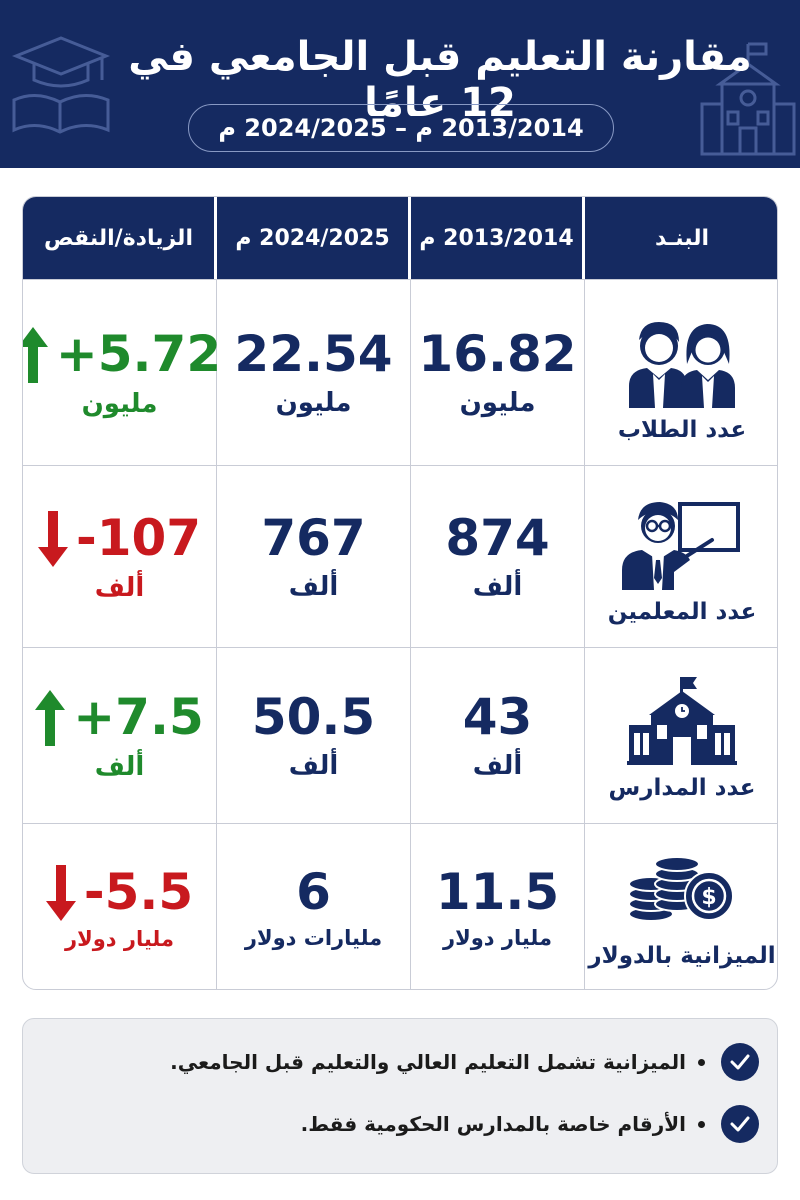 This screenshot has height=1200, width=800. I want to click on value-cell-year2: 6 مليارات دولار, so click(314, 906).